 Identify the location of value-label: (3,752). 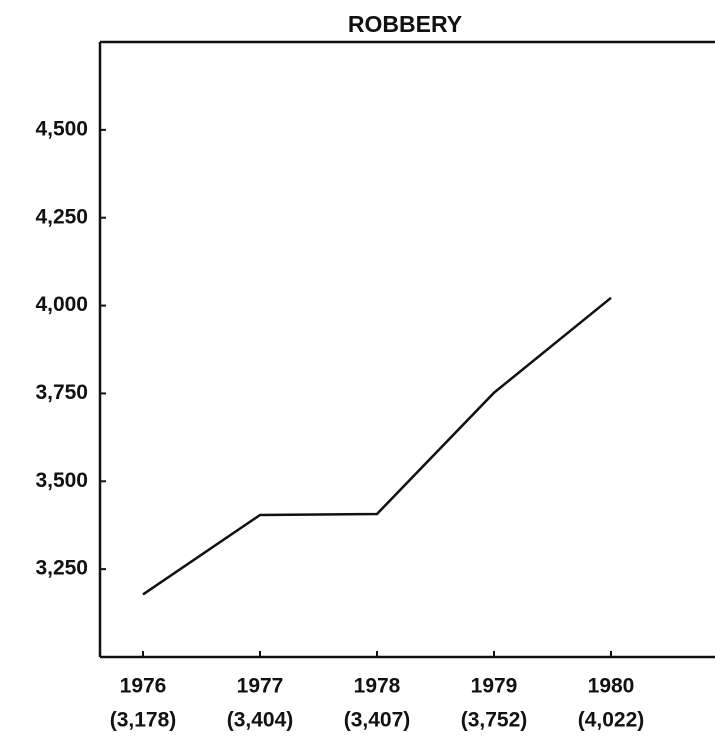
(494, 720).